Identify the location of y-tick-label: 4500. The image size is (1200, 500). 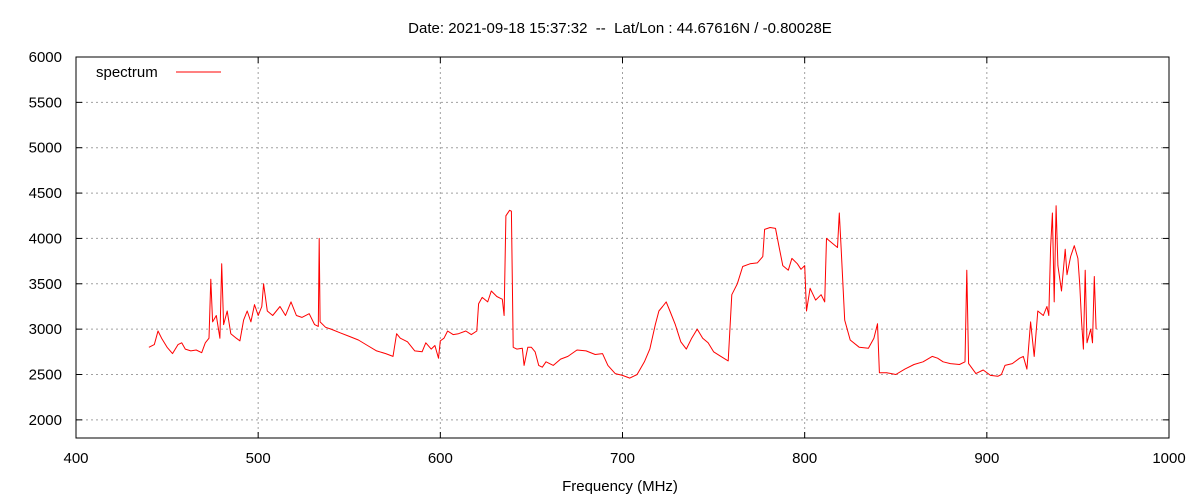
(45, 193).